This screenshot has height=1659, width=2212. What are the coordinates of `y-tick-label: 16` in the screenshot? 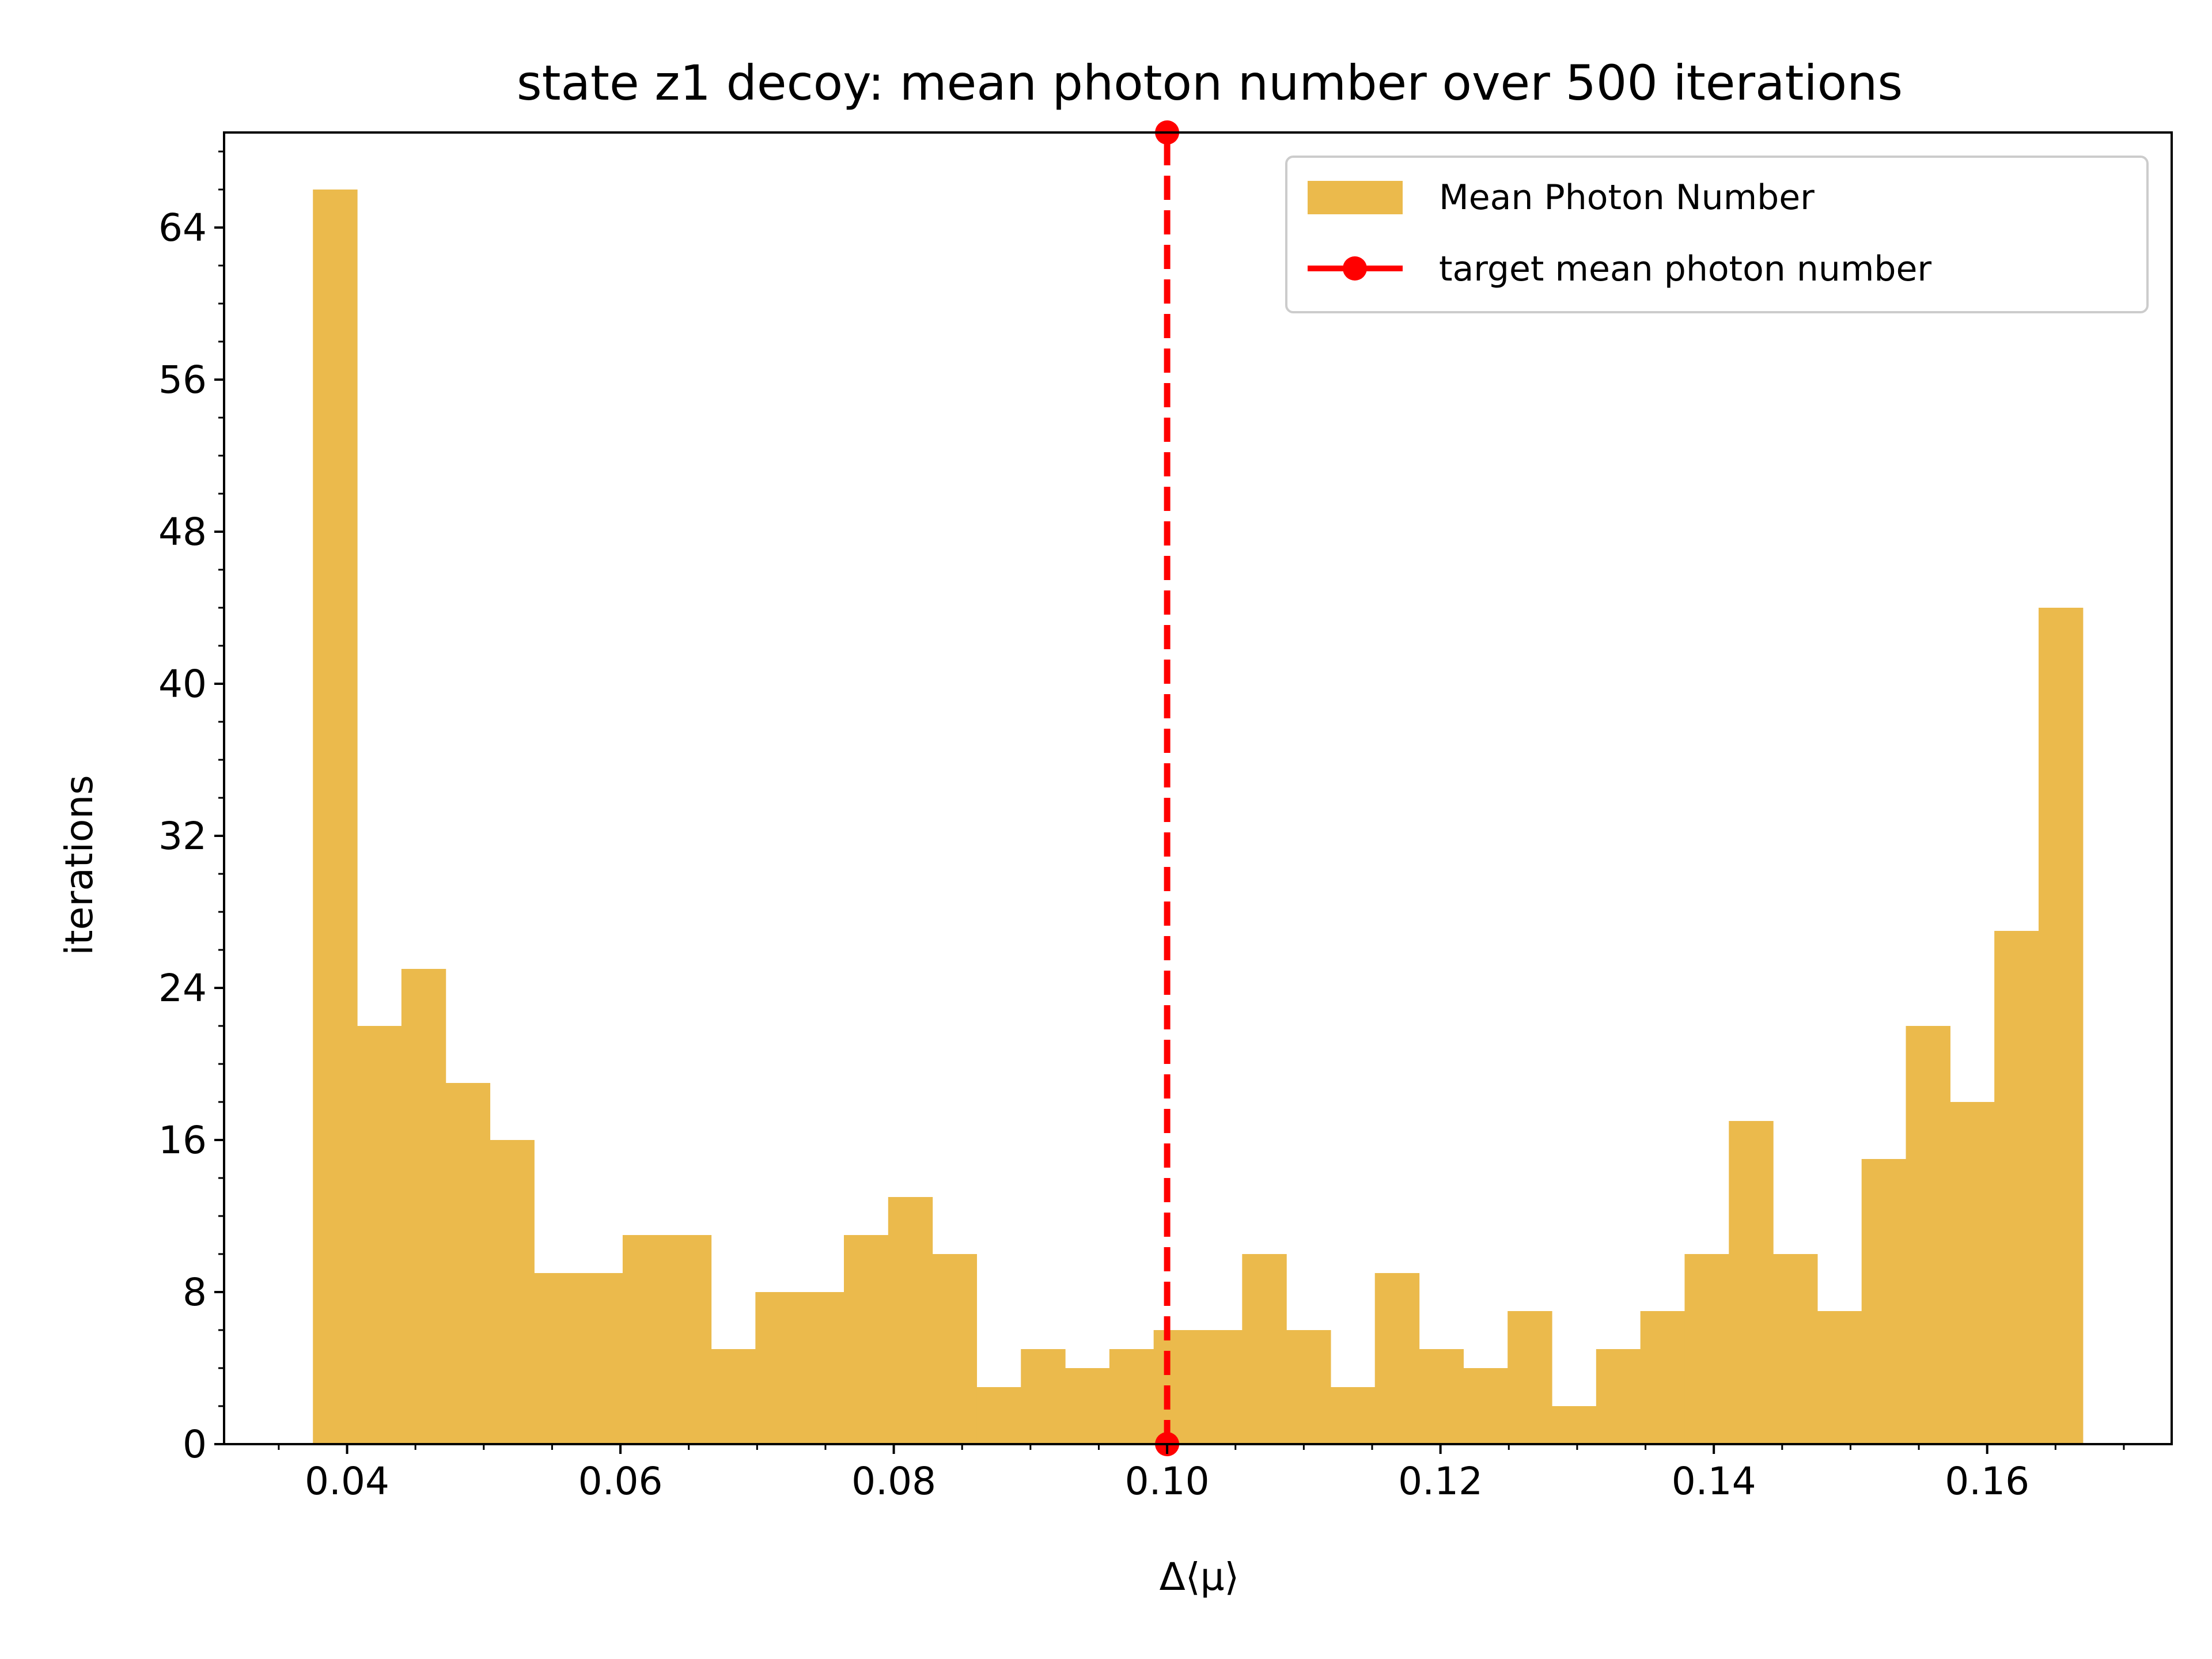 It's located at (182, 1140).